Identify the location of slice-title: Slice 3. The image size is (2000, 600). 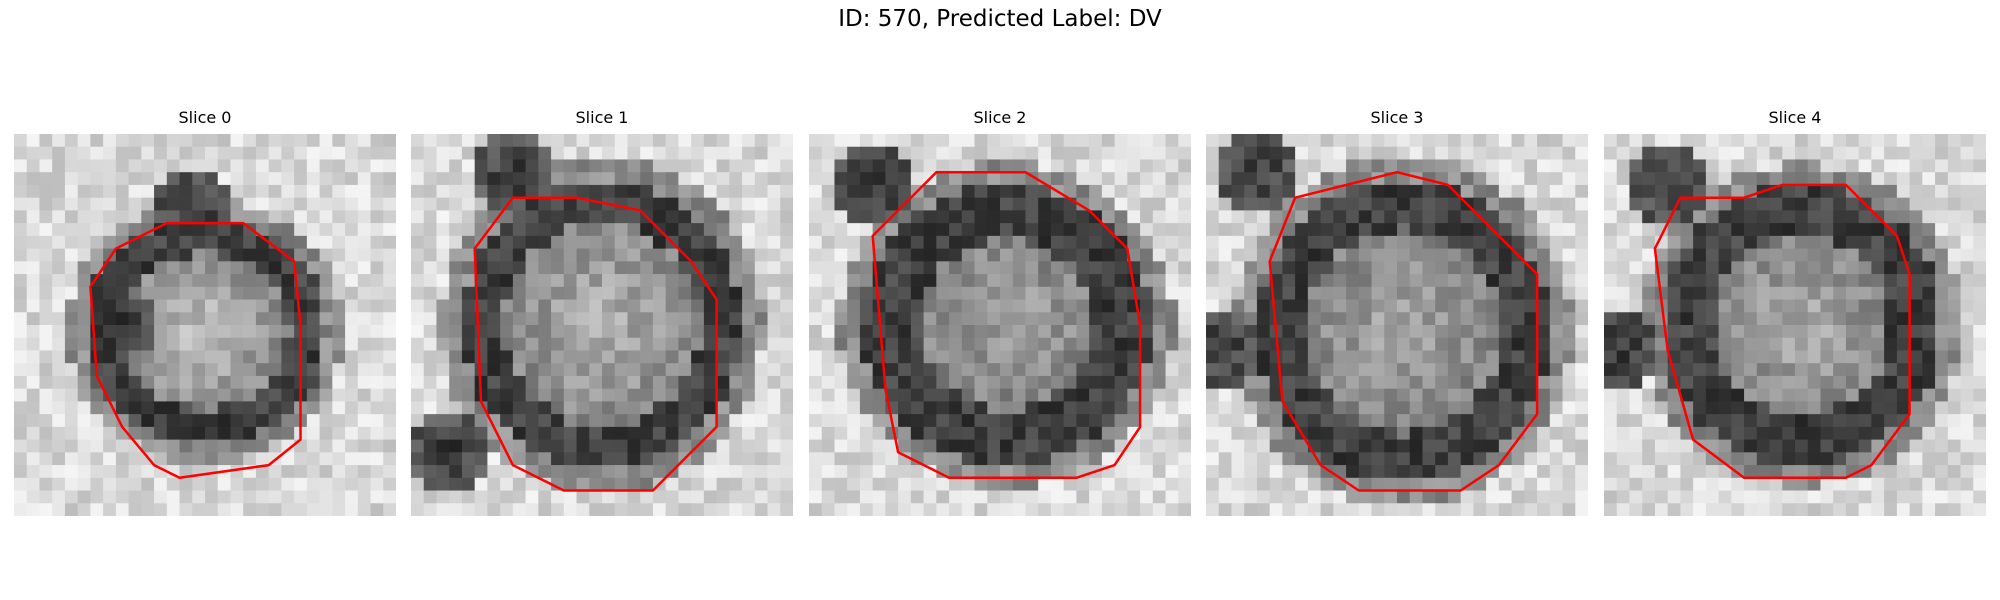
(1397, 117).